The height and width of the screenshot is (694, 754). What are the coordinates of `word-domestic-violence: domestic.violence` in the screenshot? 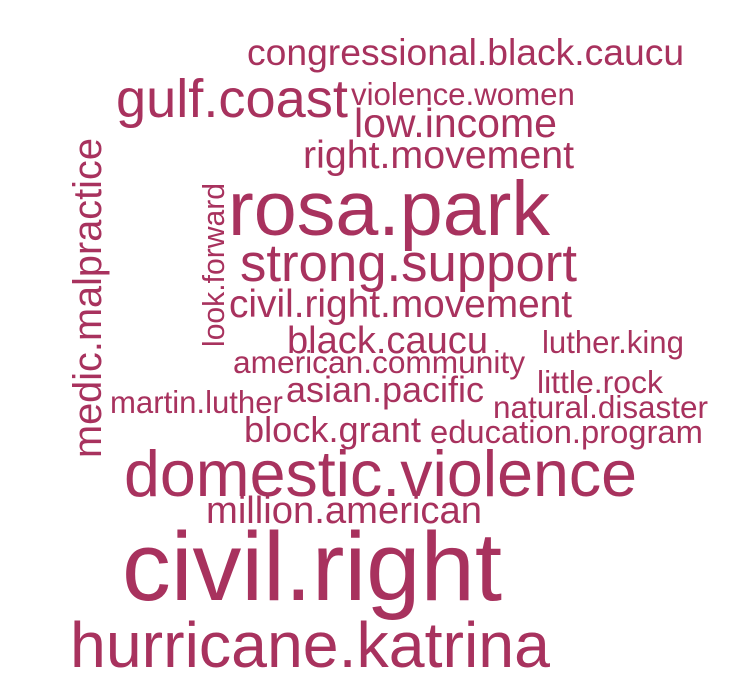 It's located at (381, 473).